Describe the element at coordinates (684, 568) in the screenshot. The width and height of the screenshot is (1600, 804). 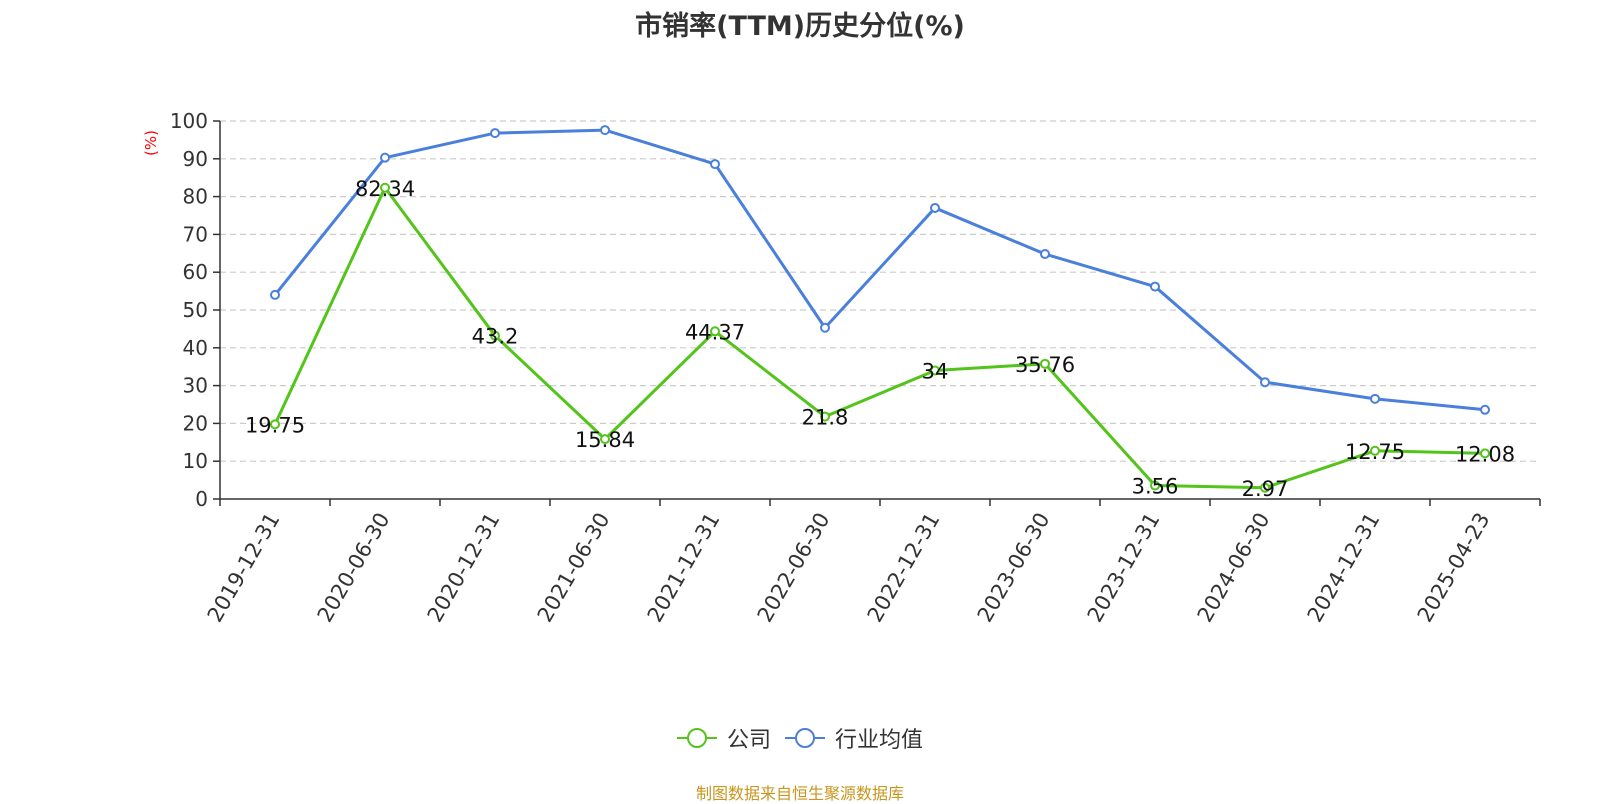
I see `x-tick-label: 2021-12-31` at that location.